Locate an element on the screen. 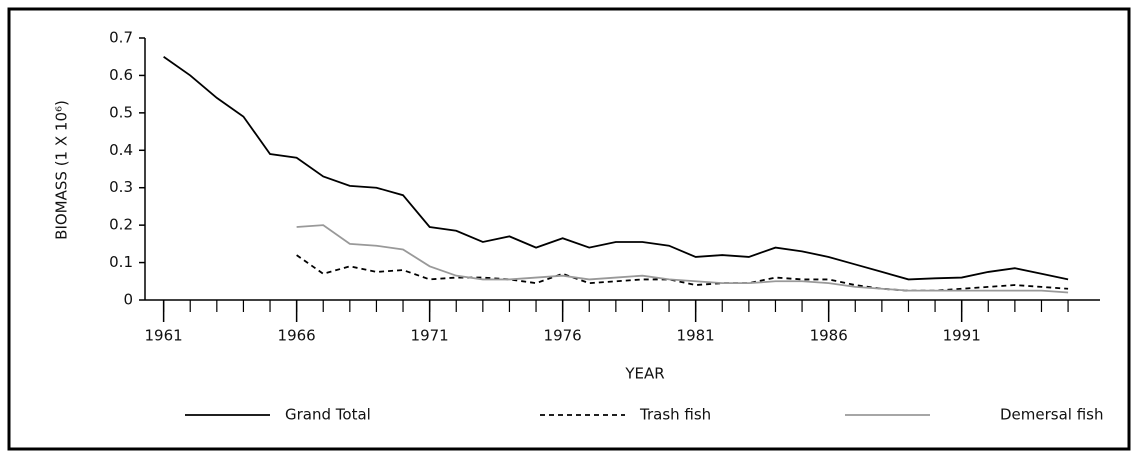 The image size is (1133, 453). x-tick-label: 1986 is located at coordinates (829, 336).